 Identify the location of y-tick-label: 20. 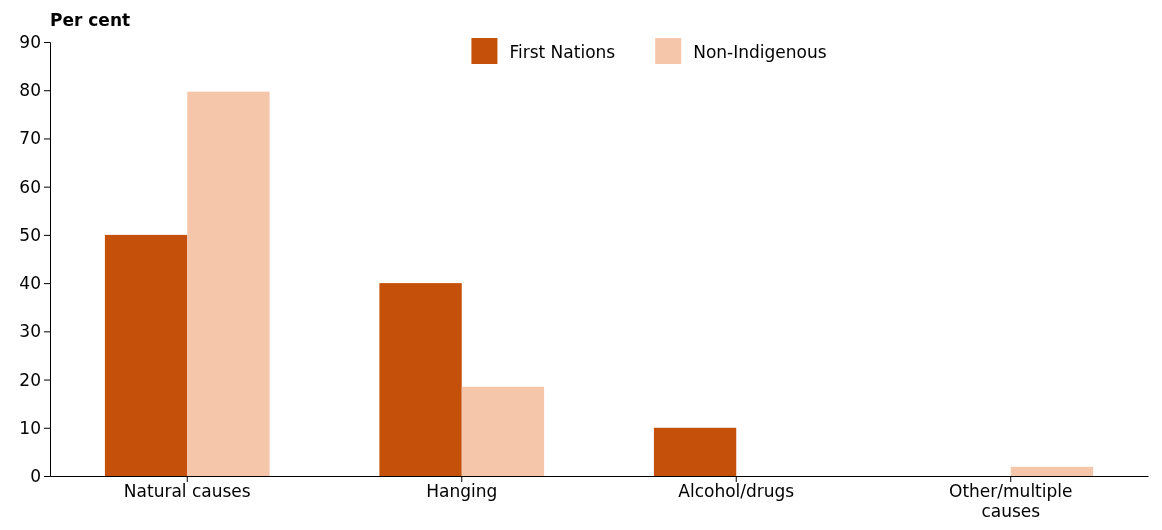
(30, 379).